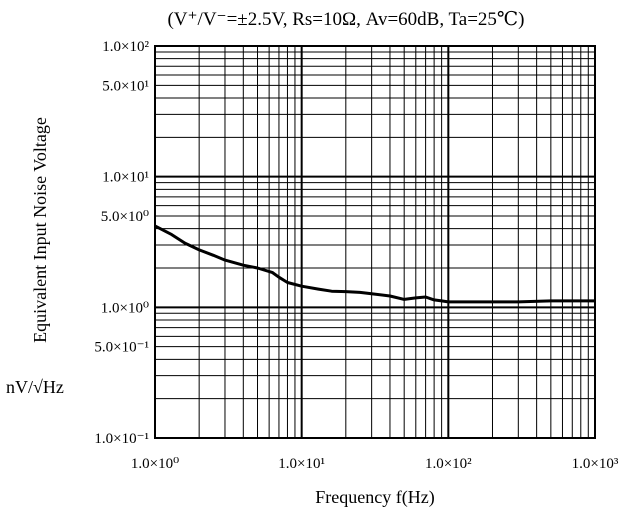 The image size is (631, 517). I want to click on noise-curve, so click(374, 264).